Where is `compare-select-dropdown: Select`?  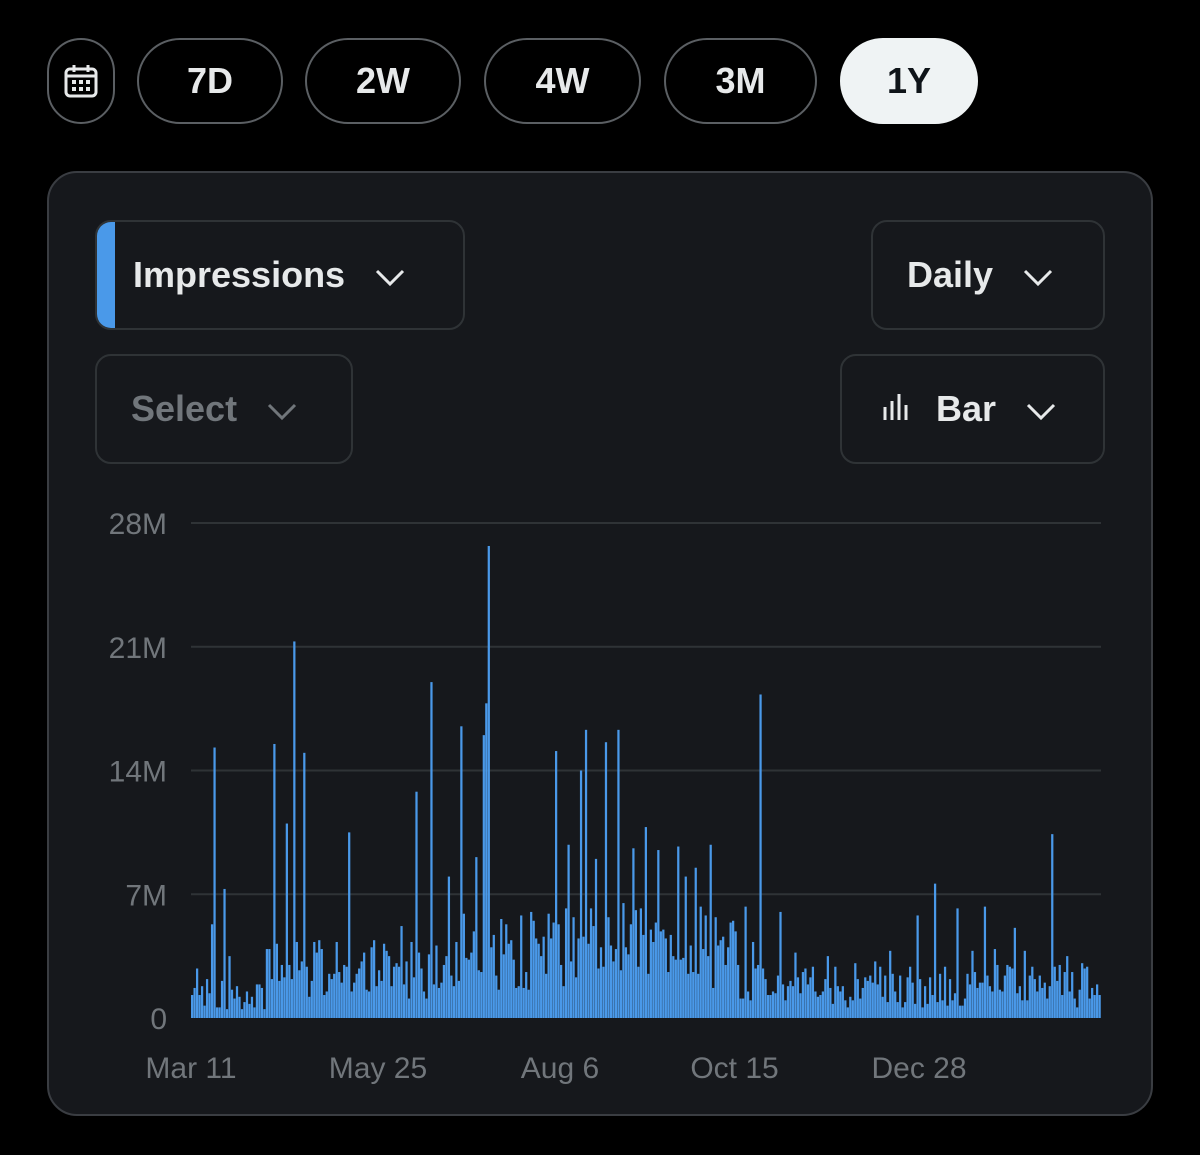 compare-select-dropdown: Select is located at coordinates (224, 409).